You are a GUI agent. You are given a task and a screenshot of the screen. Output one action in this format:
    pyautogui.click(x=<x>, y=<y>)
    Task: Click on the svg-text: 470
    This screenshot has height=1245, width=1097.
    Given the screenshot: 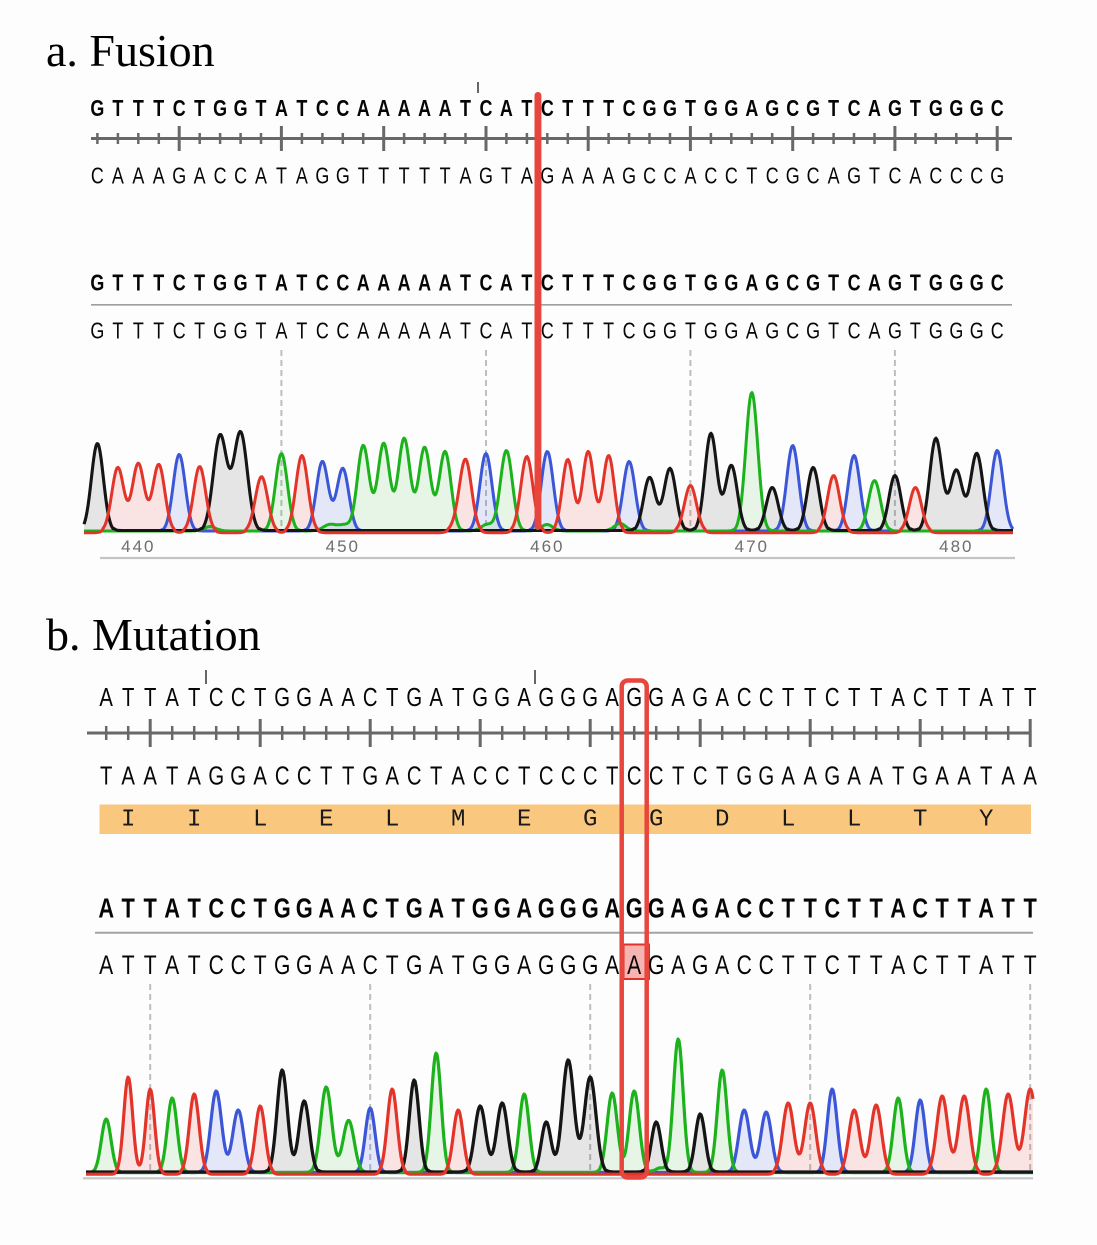 What is the action you would take?
    pyautogui.click(x=752, y=546)
    